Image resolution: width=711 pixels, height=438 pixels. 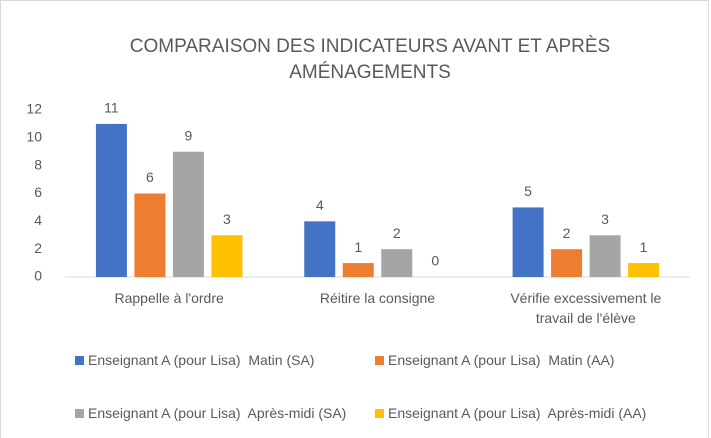 What do you see at coordinates (320, 205) in the screenshot?
I see `data-label: 4` at bounding box center [320, 205].